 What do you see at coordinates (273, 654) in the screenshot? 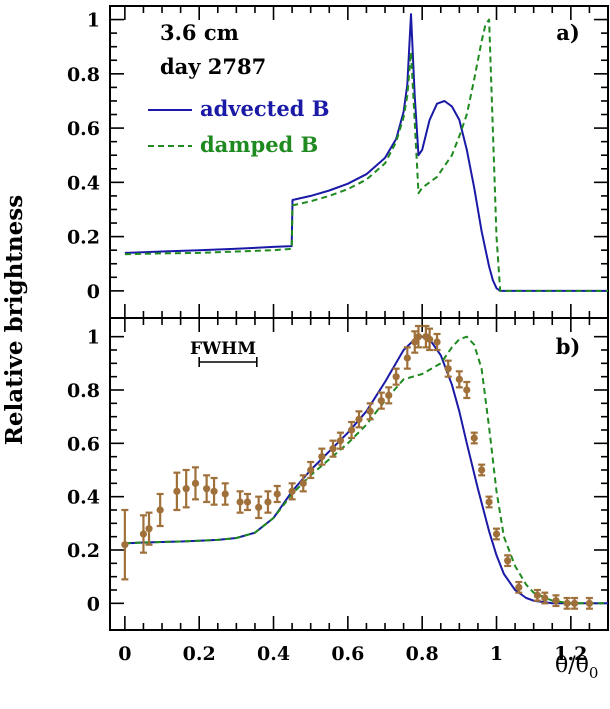
I see `x-tick-label: 0.4` at bounding box center [273, 654].